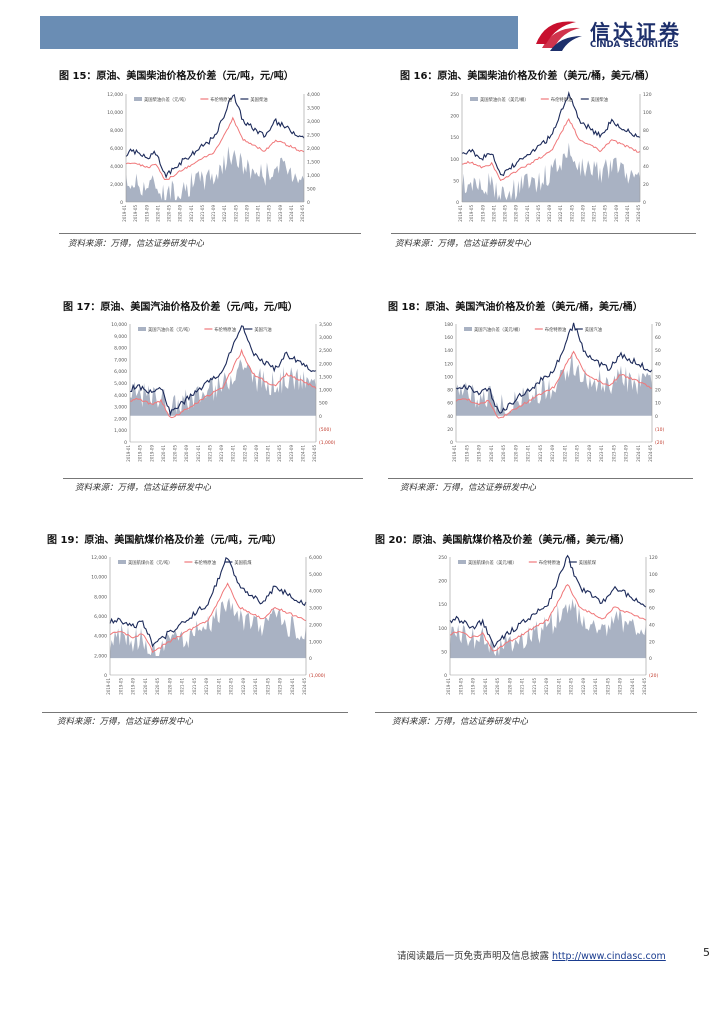 The height and width of the screenshot is (1024, 724). What do you see at coordinates (552, 453) in the screenshot?
I see `x-tick-label: 2021-09` at bounding box center [552, 453].